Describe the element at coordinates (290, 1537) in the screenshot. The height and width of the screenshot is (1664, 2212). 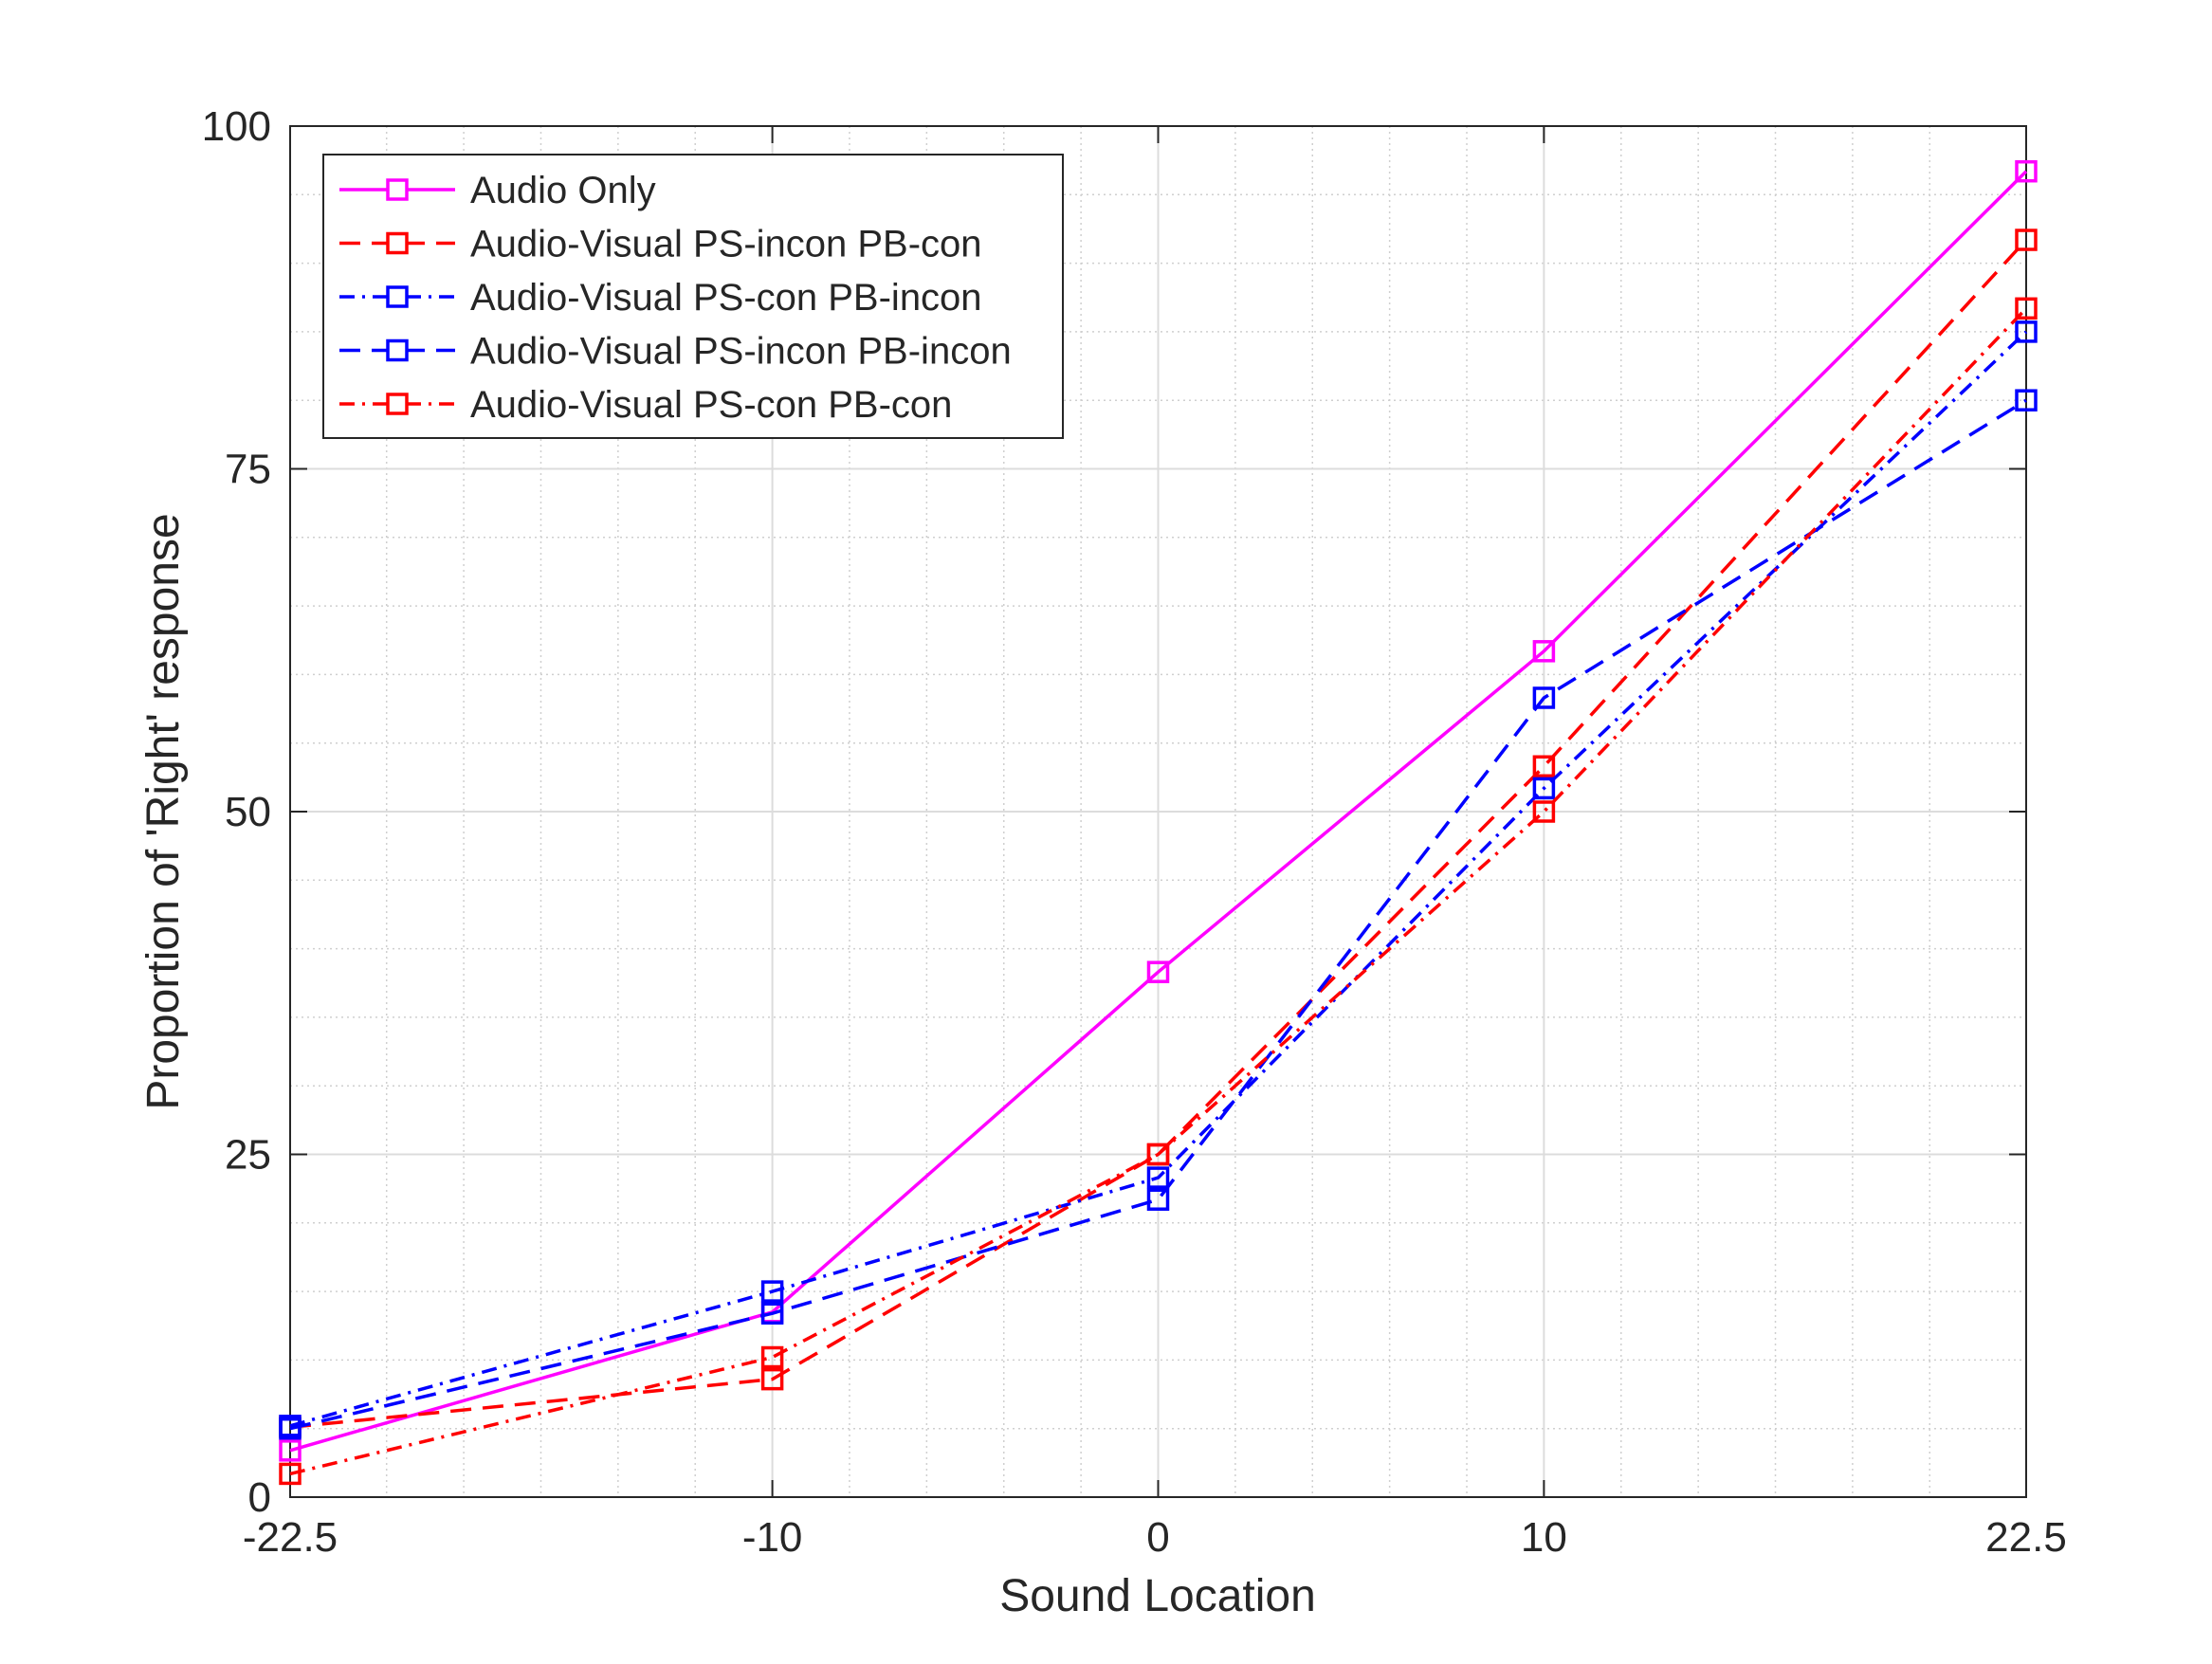
I see `x-tick-label: -22.5` at that location.